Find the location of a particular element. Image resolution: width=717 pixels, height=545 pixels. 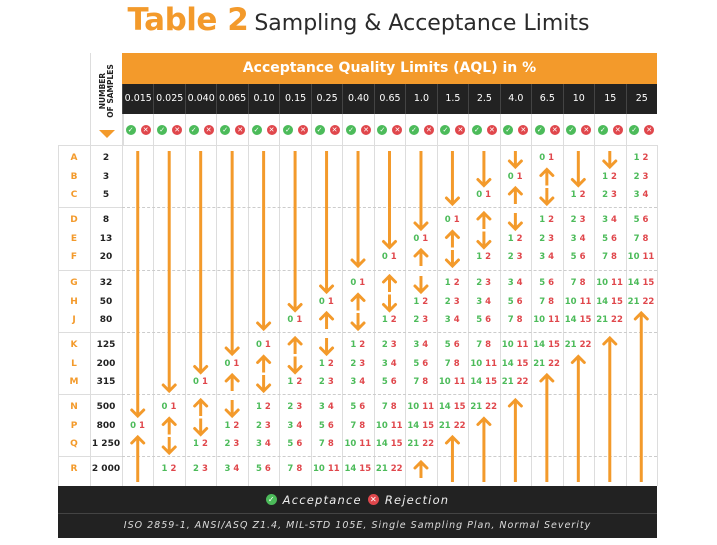

sample-size: 125 is located at coordinates (106, 345).